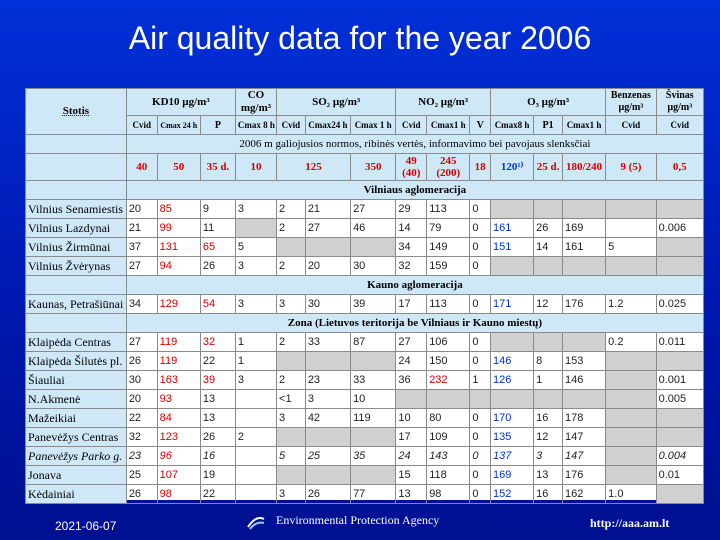  Describe the element at coordinates (373, 456) in the screenshot. I see `table-cell: 35` at that location.